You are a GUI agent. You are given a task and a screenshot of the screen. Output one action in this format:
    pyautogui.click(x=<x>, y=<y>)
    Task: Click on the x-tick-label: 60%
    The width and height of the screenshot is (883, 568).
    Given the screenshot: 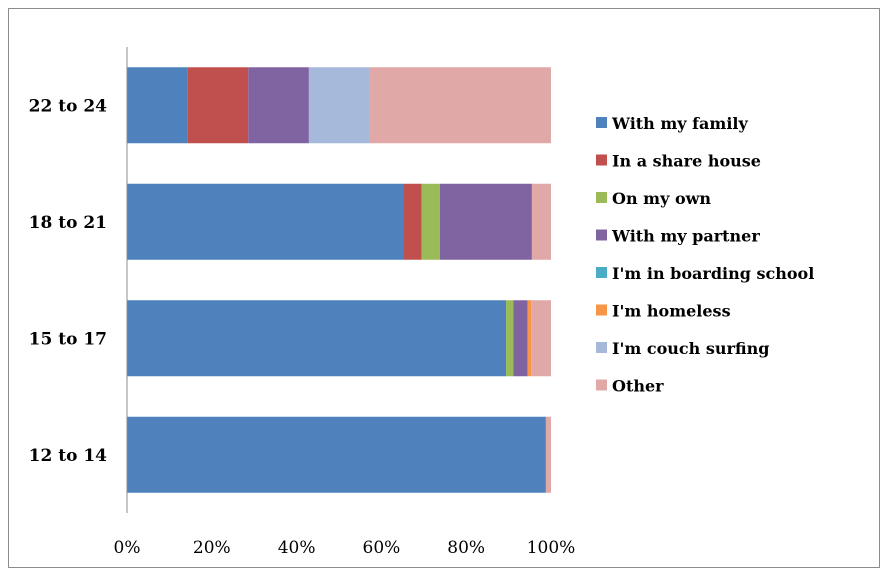 What is the action you would take?
    pyautogui.click(x=382, y=548)
    